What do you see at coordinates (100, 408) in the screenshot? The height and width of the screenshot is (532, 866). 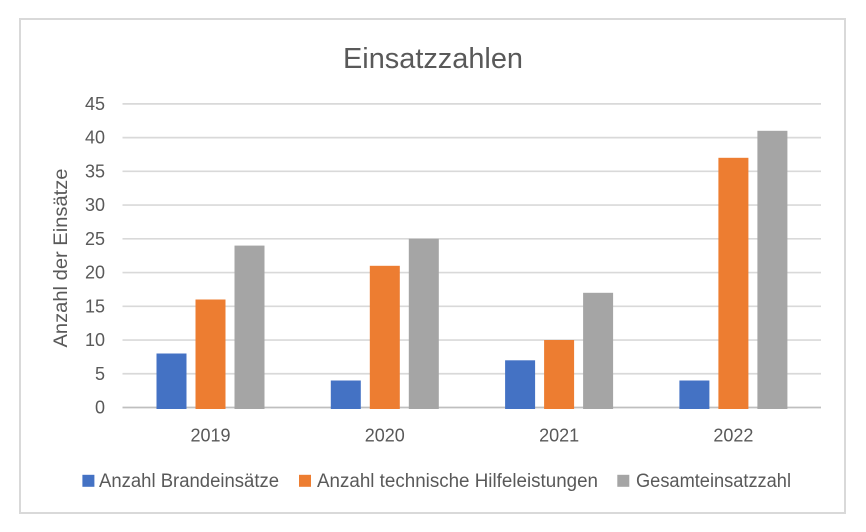 I see `svg-text: 0` at bounding box center [100, 408].